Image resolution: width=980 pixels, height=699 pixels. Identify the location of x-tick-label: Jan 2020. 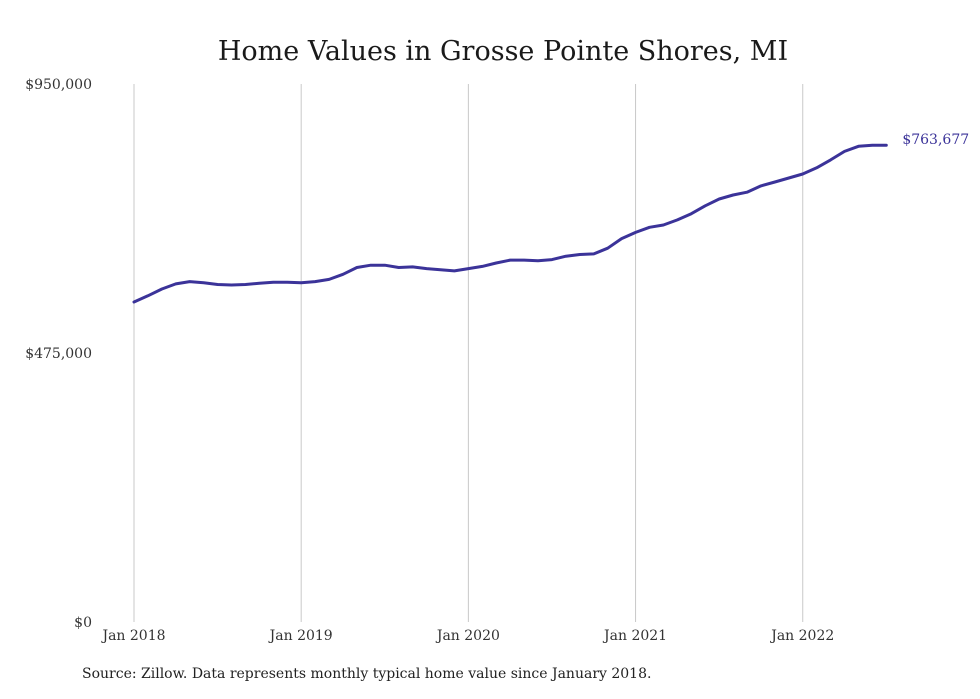
(467, 636).